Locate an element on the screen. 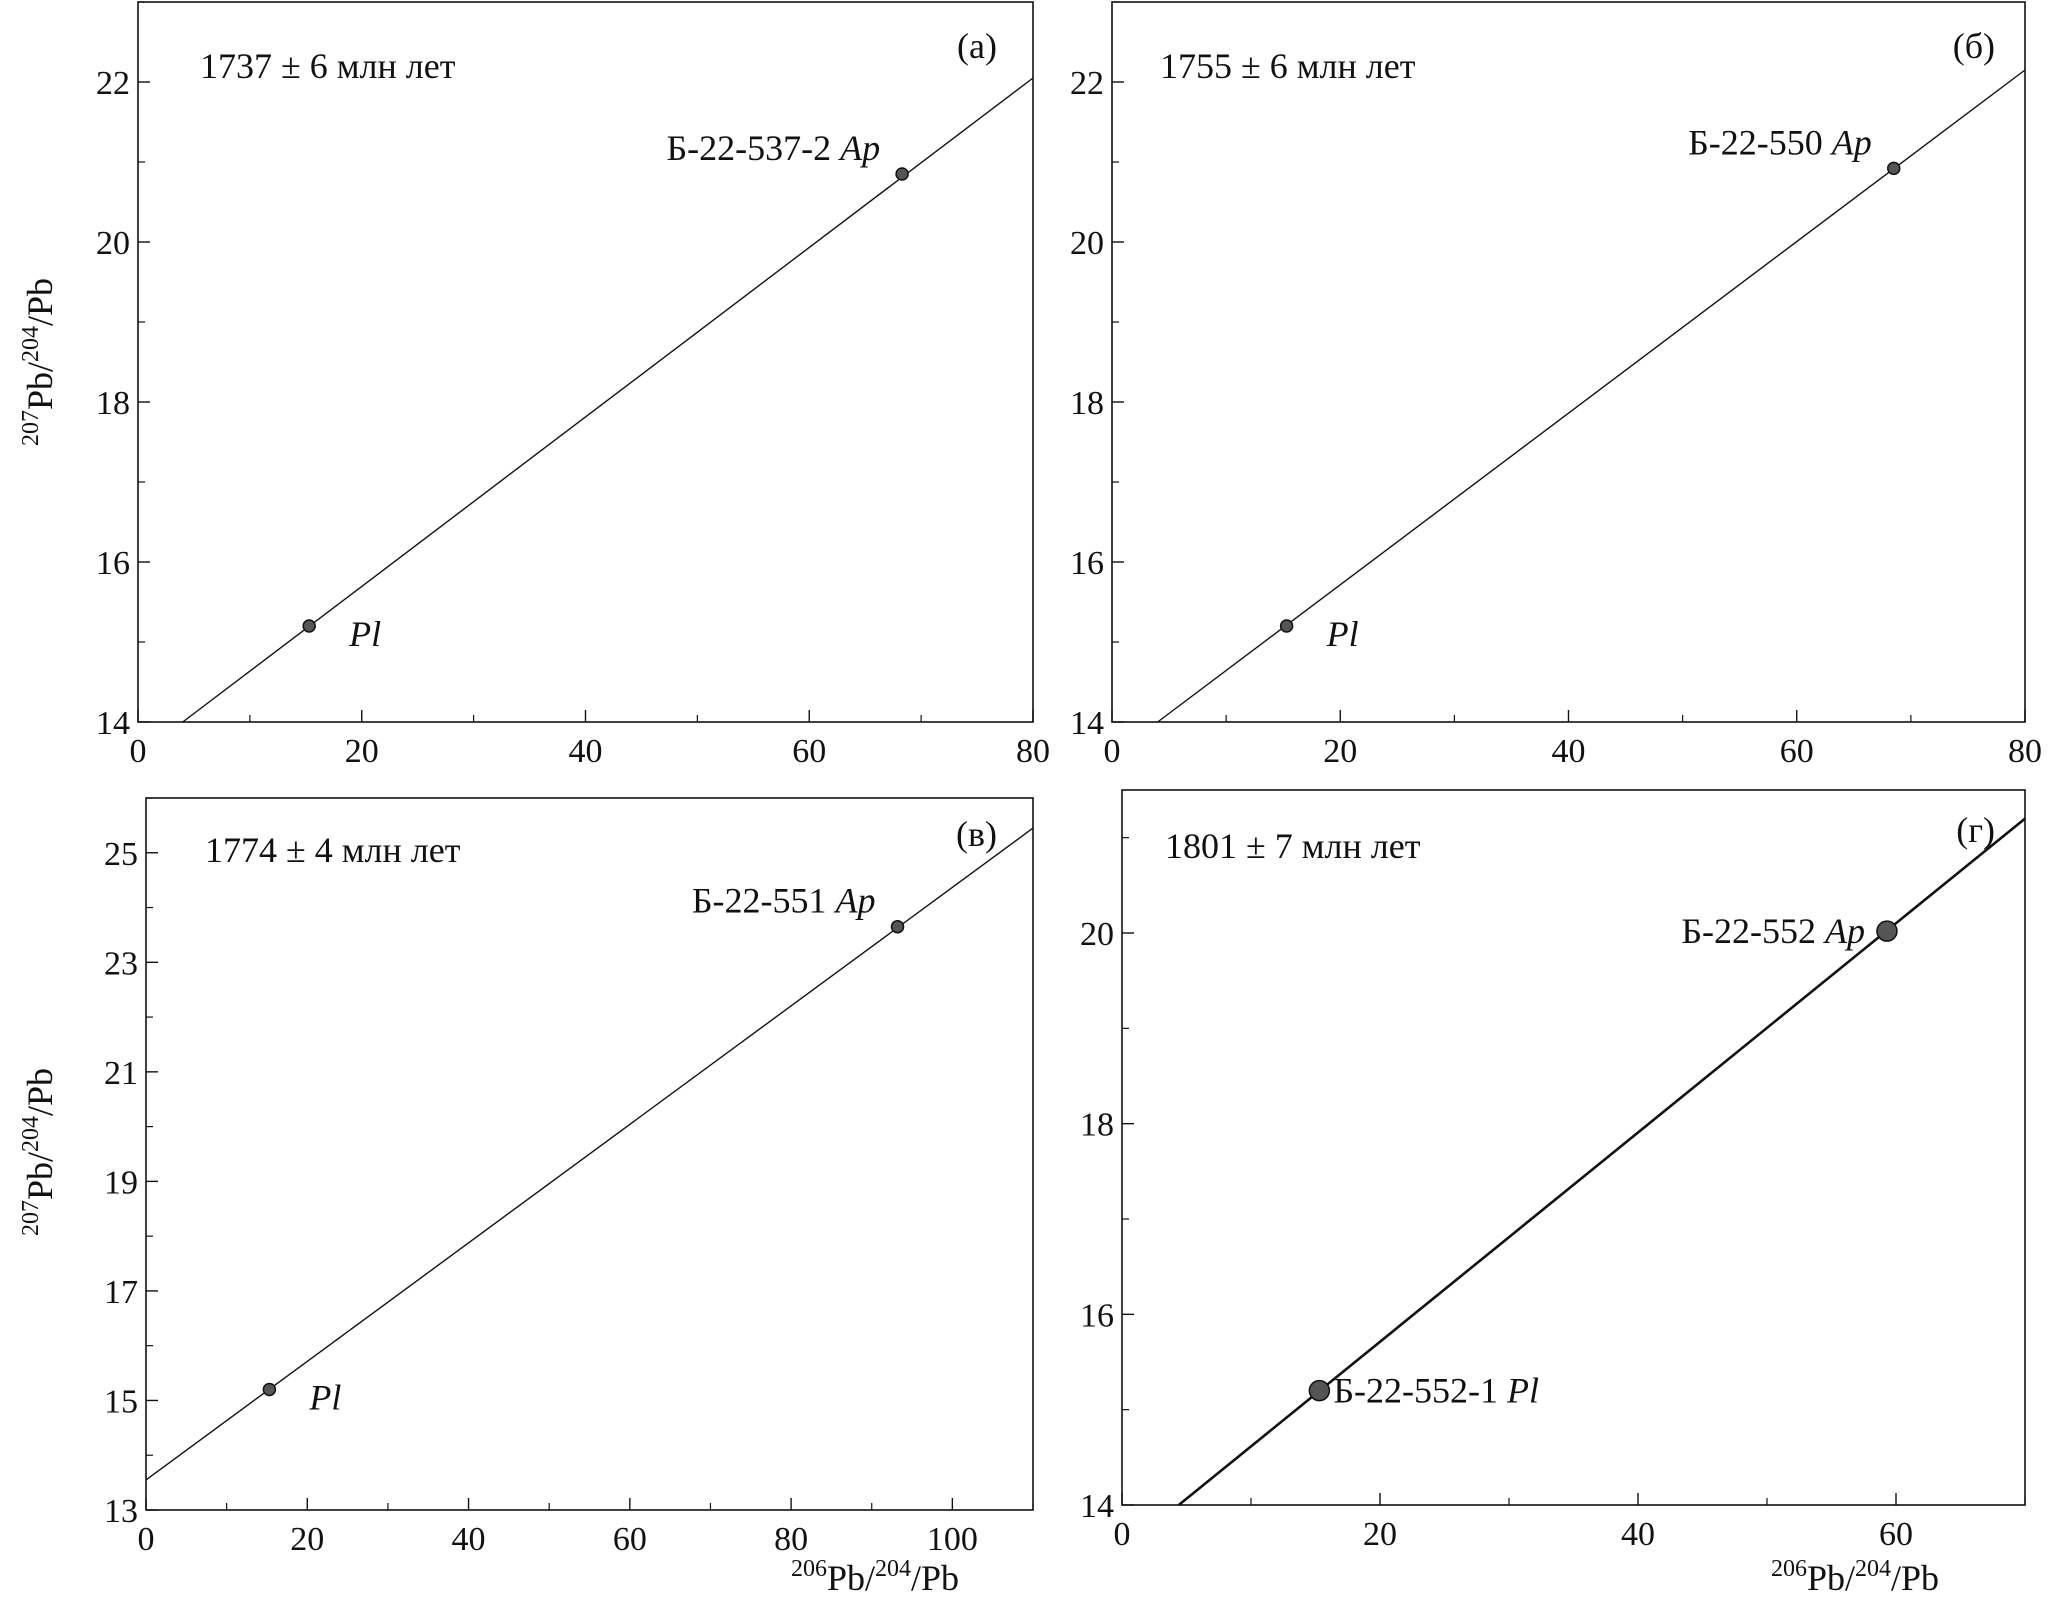 The height and width of the screenshot is (1606, 2067). age-annotation: 1801 ± 7 млн лет is located at coordinates (1293, 846).